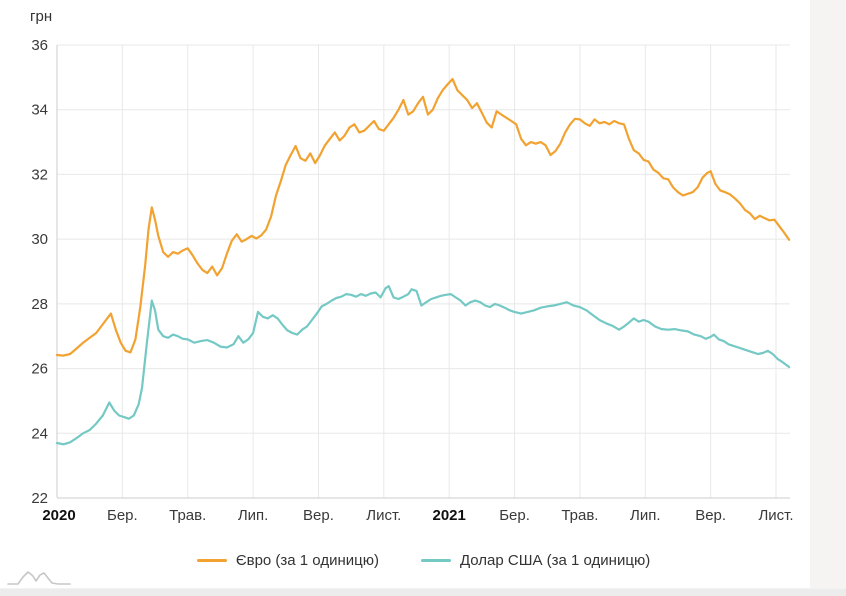 Image resolution: width=846 pixels, height=596 pixels. I want to click on waves-logo-icon, so click(39, 578).